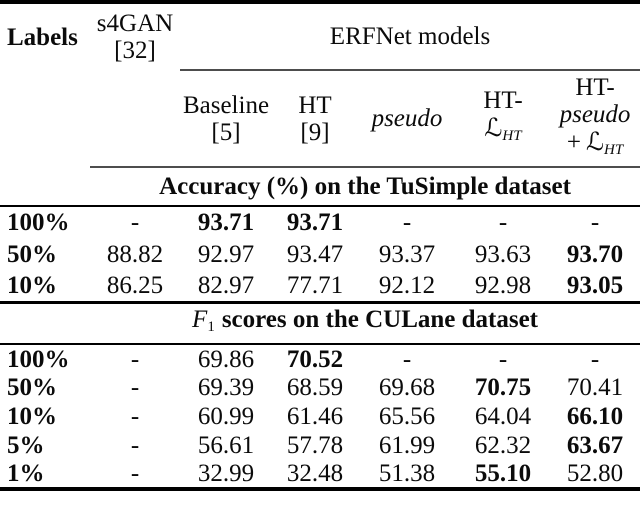  Describe the element at coordinates (503, 473) in the screenshot. I see `metric-cell: 55.10` at that location.